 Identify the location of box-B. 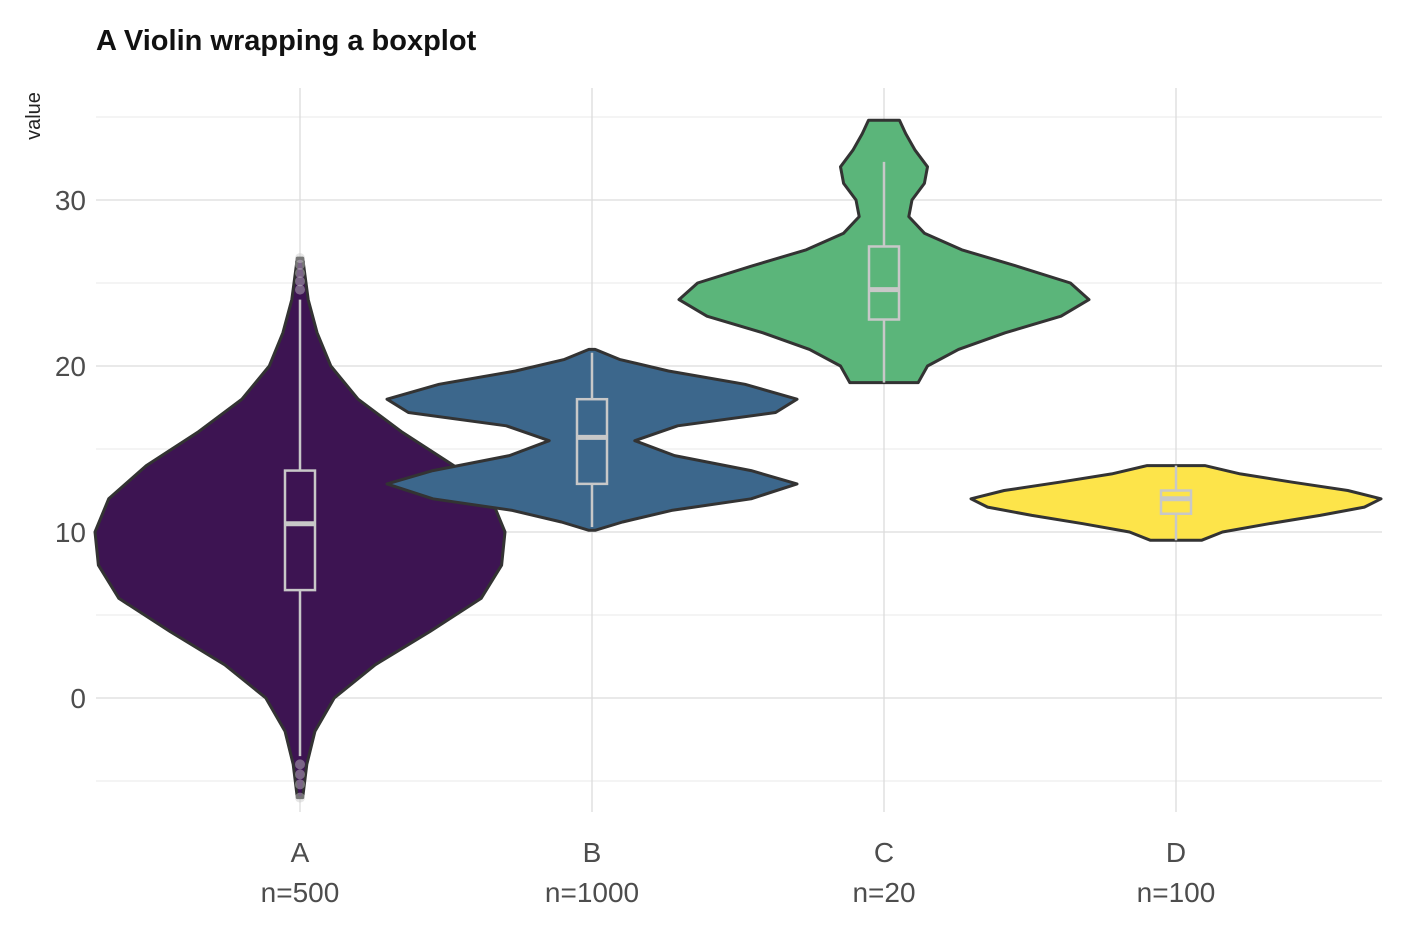
(592, 441).